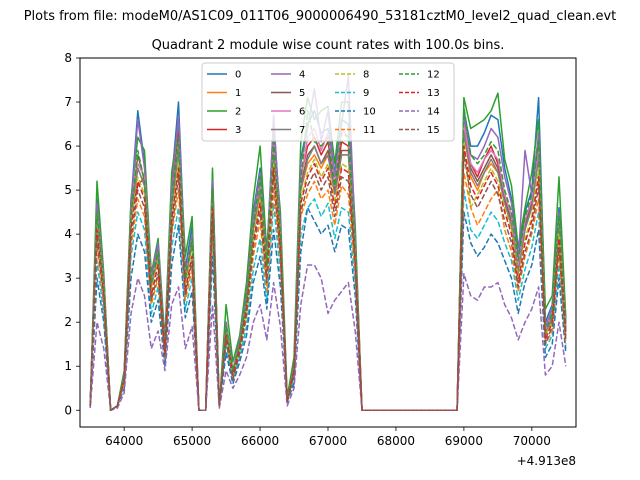 This screenshot has width=640, height=480. Describe the element at coordinates (68, 410) in the screenshot. I see `y-tick-label: 0` at that location.